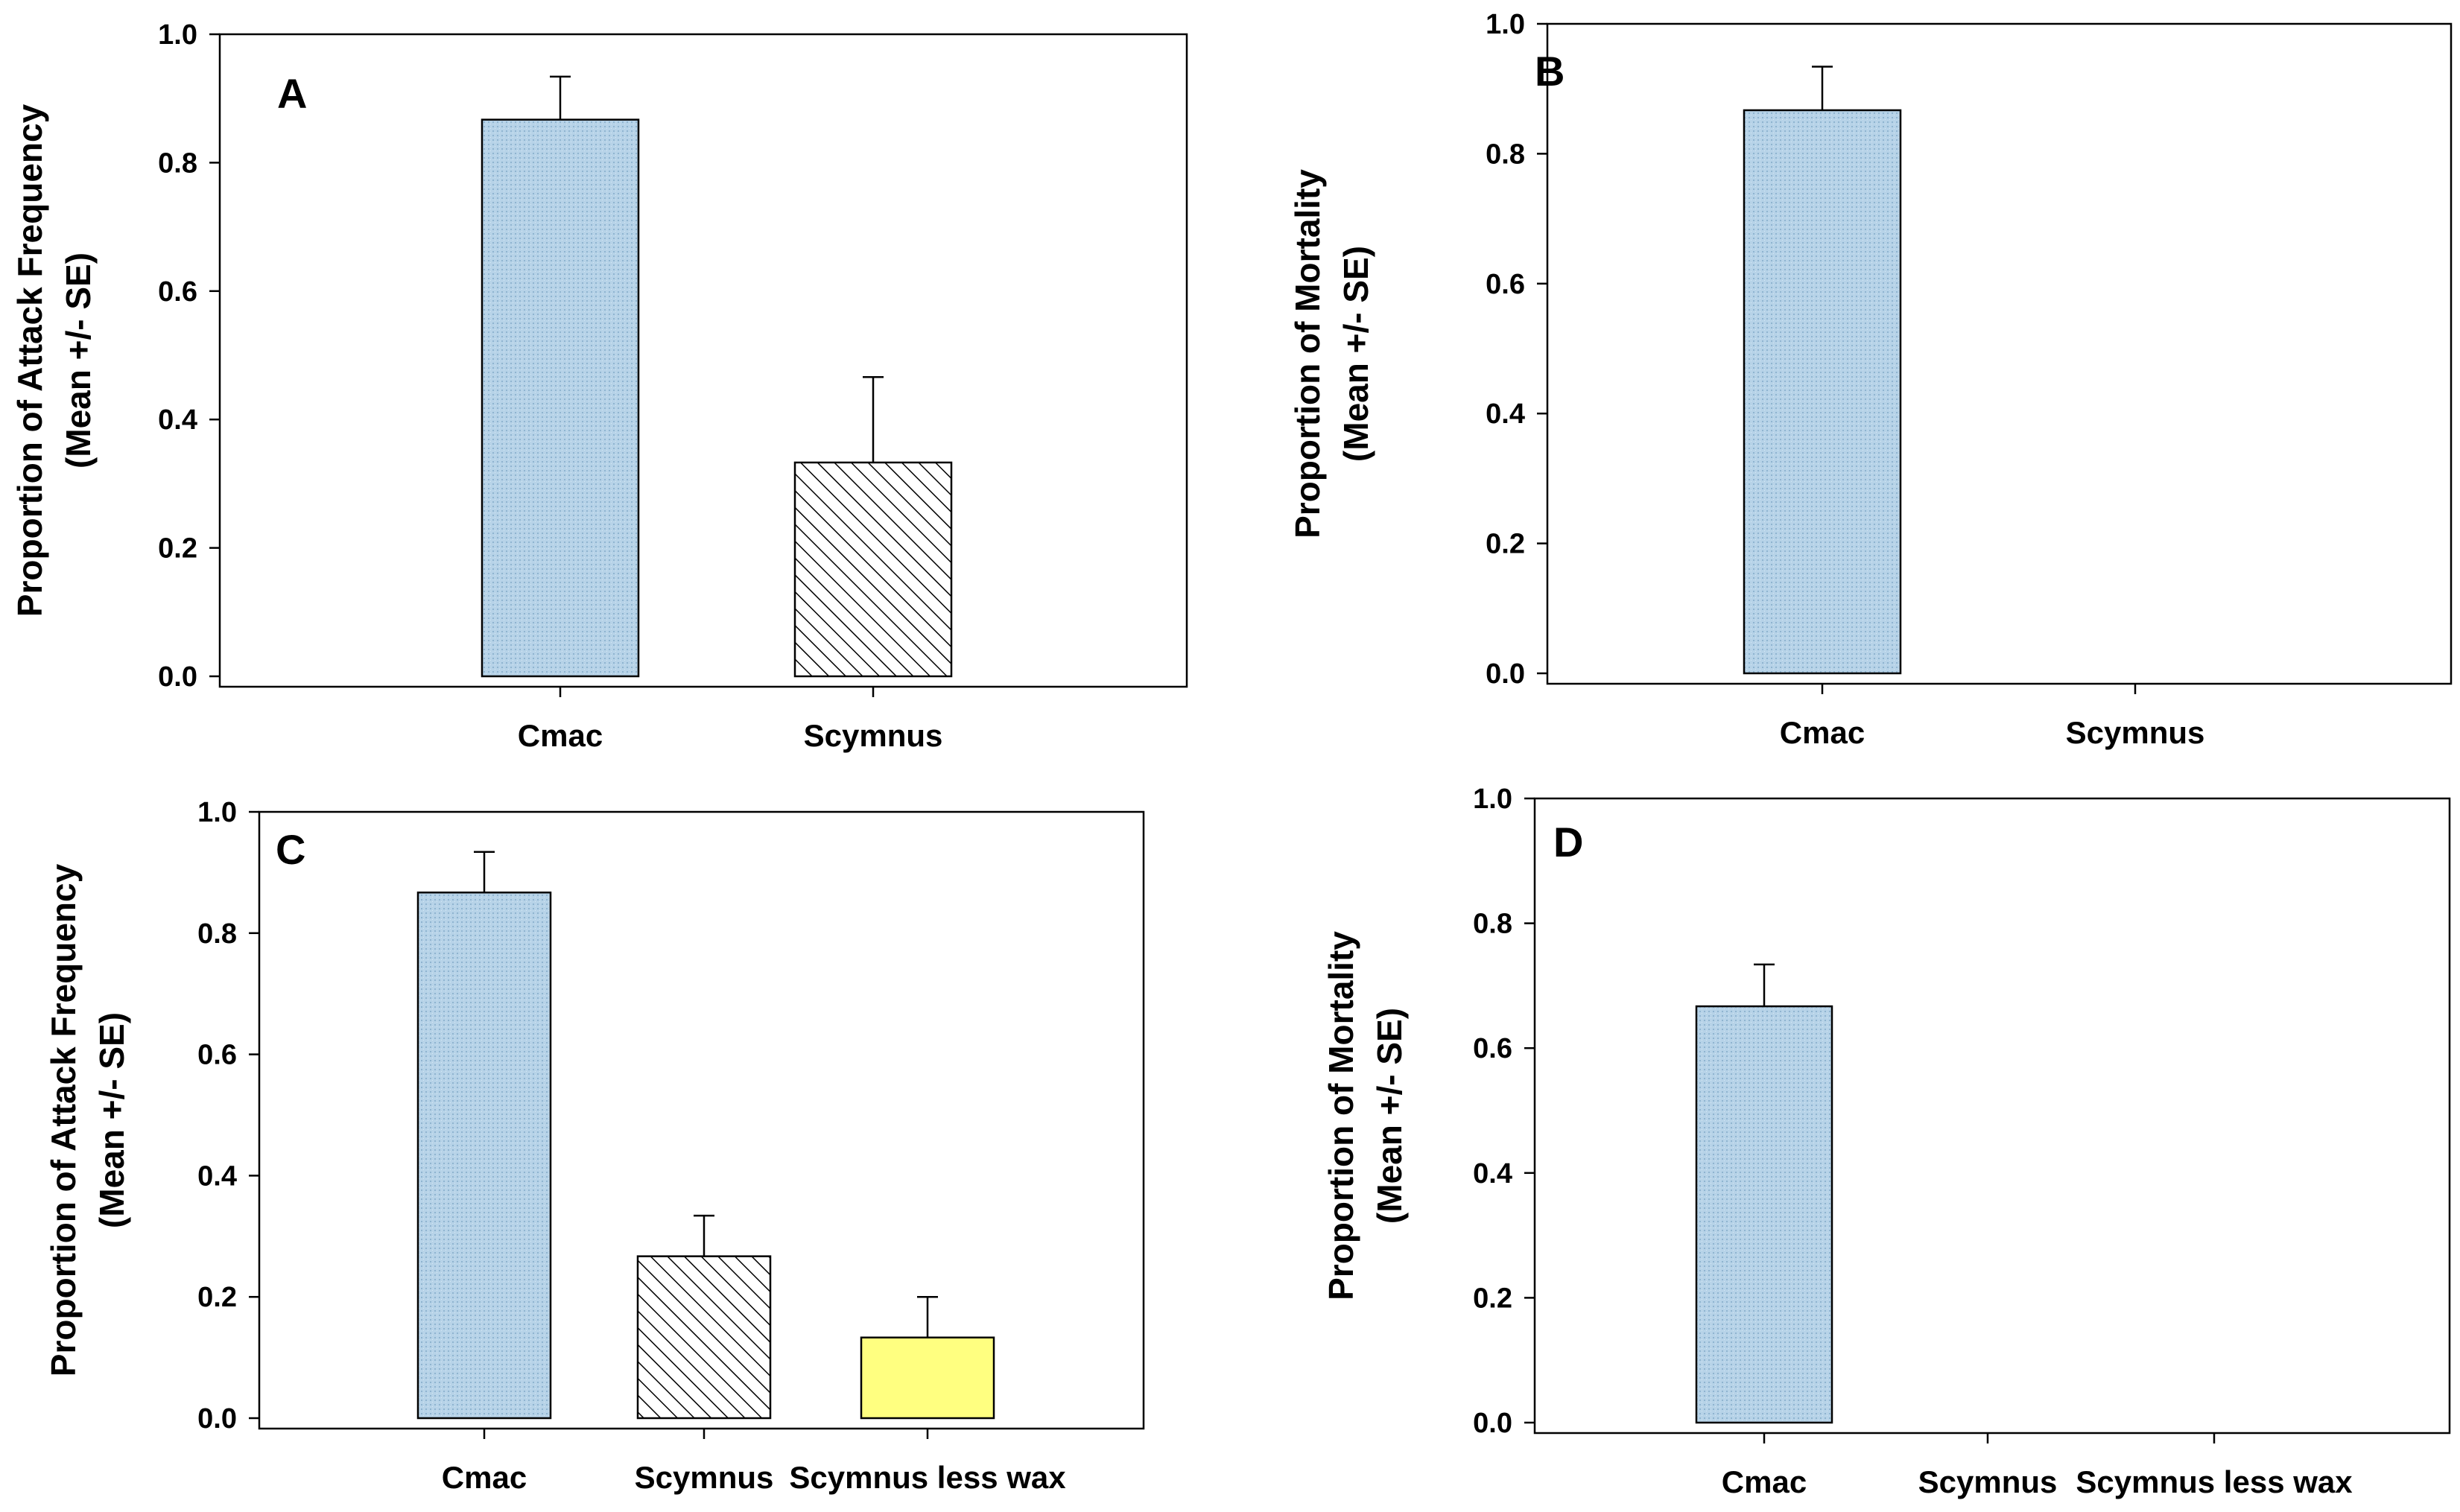  I want to click on panel-letter: C, so click(290, 849).